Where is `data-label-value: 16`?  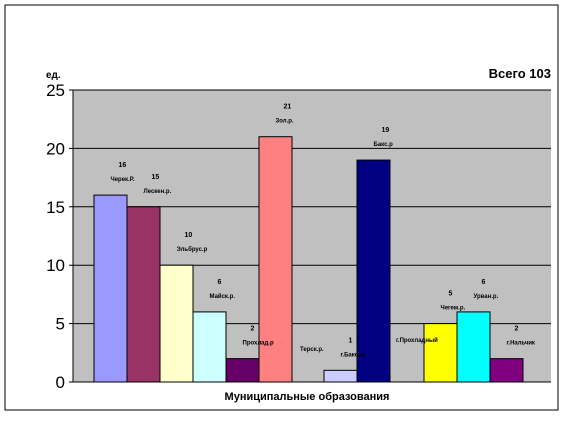 data-label-value: 16 is located at coordinates (123, 165).